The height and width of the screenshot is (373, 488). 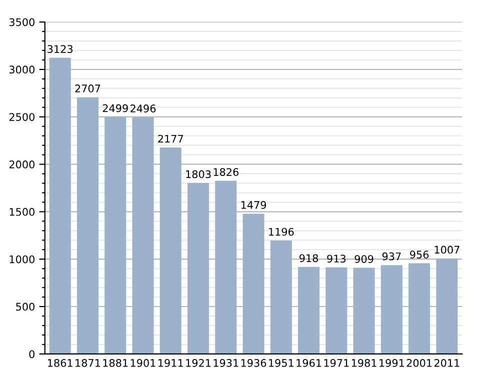 What do you see at coordinates (447, 250) in the screenshot?
I see `data-label: 1007` at bounding box center [447, 250].